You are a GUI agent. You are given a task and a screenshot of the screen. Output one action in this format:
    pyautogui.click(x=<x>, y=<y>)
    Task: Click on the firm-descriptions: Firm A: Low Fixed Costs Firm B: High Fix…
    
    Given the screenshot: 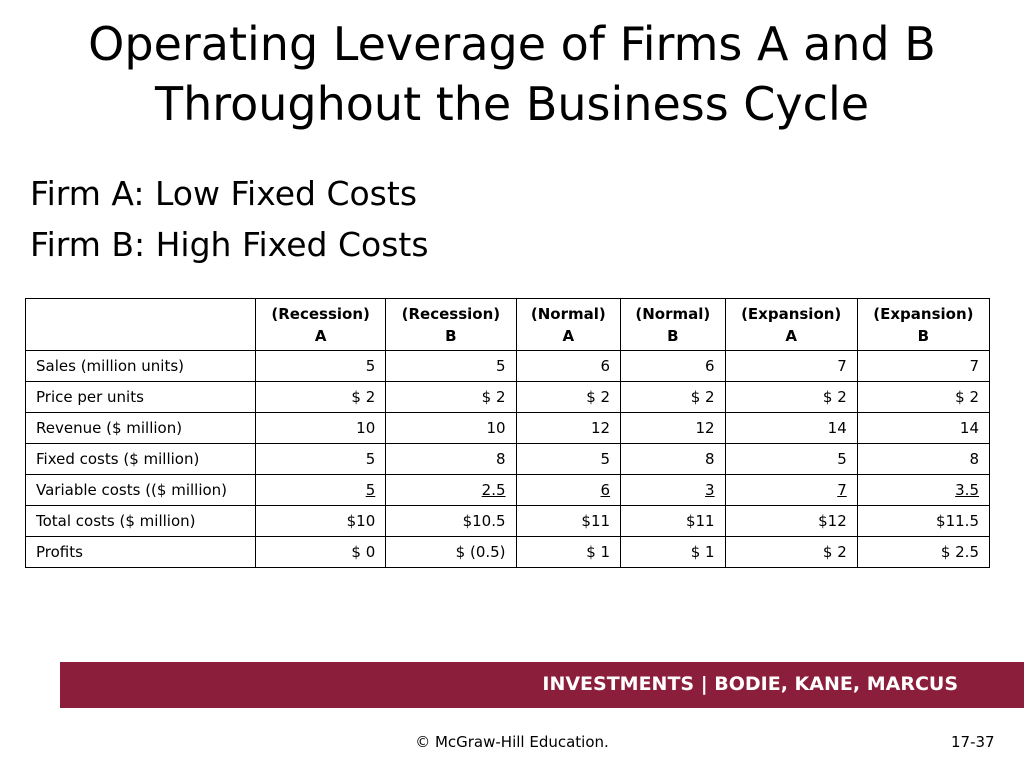 What is the action you would take?
    pyautogui.click(x=229, y=219)
    